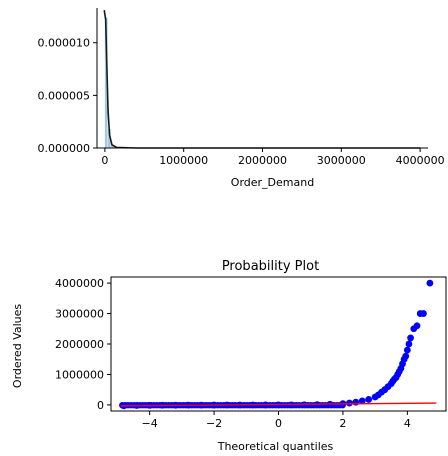  Describe the element at coordinates (100, 405) in the screenshot. I see `chart2-y-tick-label: 0` at that location.